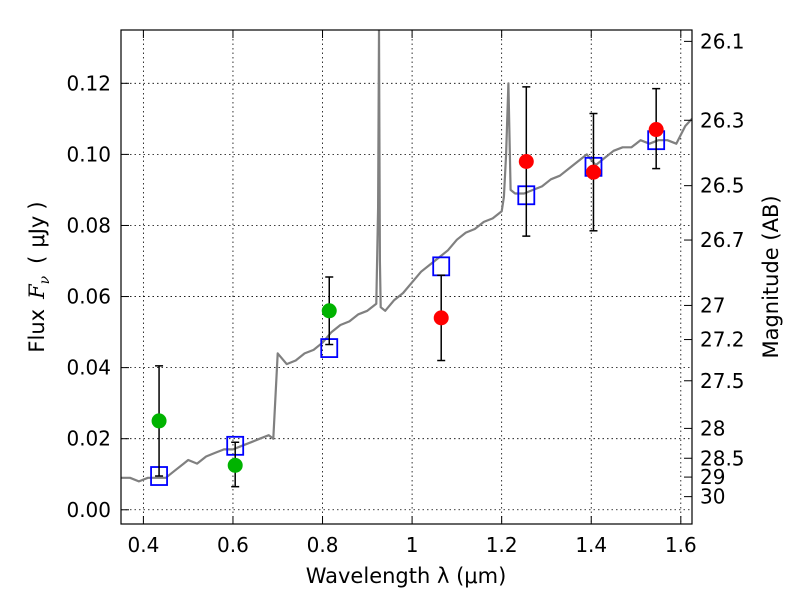 The image size is (800, 600). What do you see at coordinates (722, 120) in the screenshot?
I see `right-tick-label: 26.3` at bounding box center [722, 120].